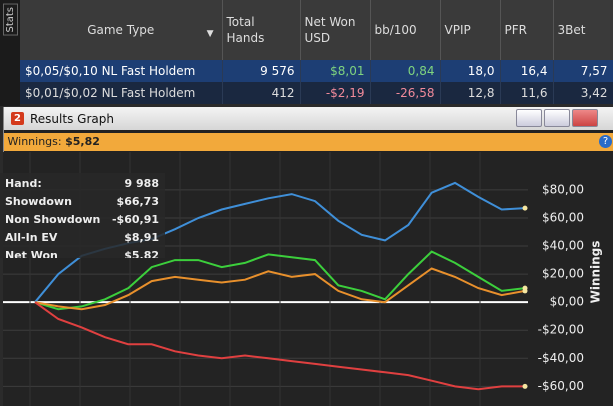 This screenshot has height=406, width=613. I want to click on y-tick-label: -$60,00, so click(561, 386).